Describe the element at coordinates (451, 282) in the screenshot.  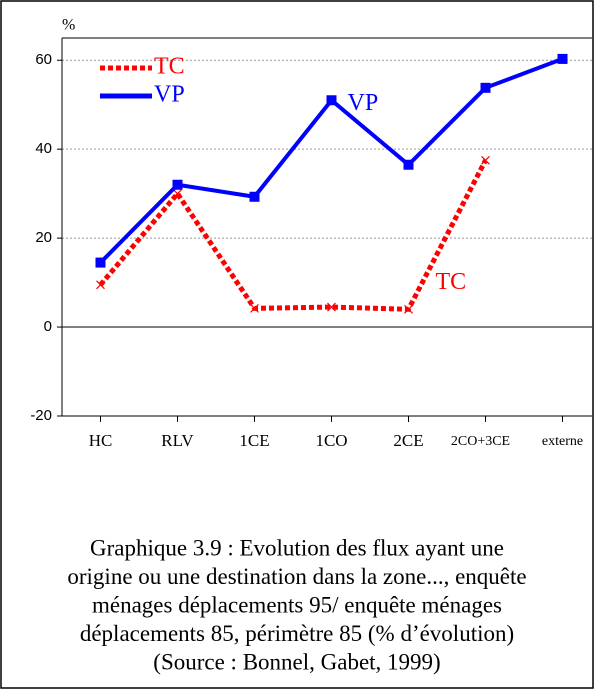
I see `annotation: TC` at that location.